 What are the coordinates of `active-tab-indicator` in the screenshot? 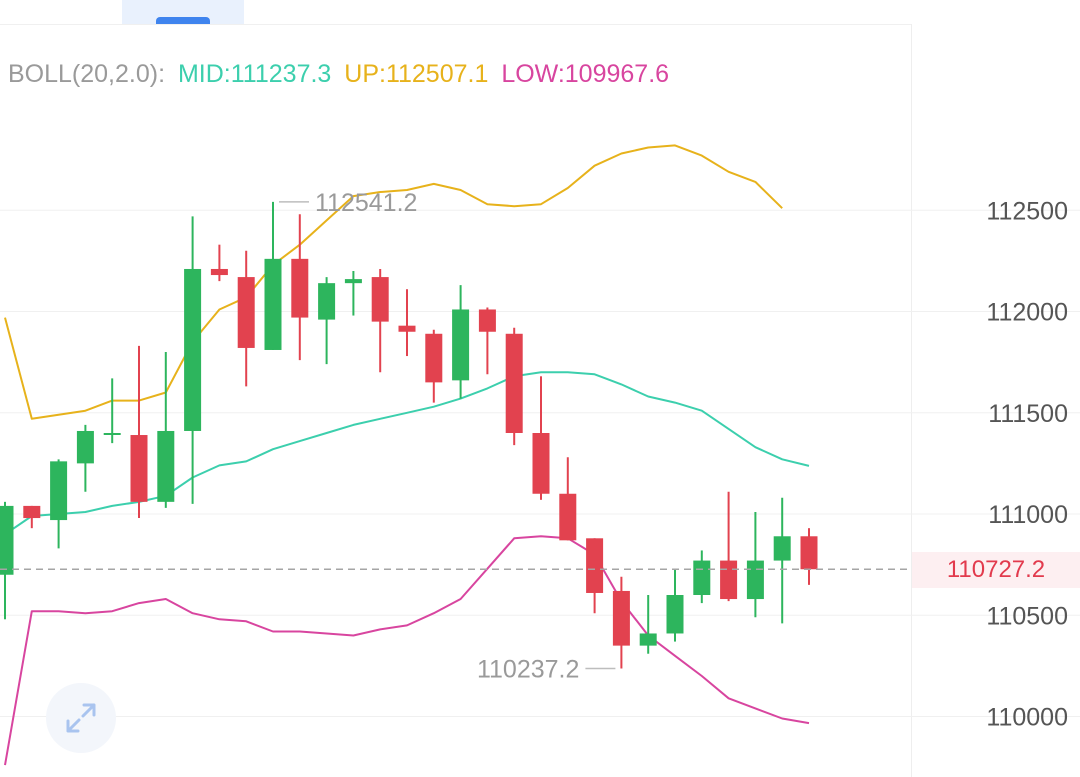 It's located at (183, 20).